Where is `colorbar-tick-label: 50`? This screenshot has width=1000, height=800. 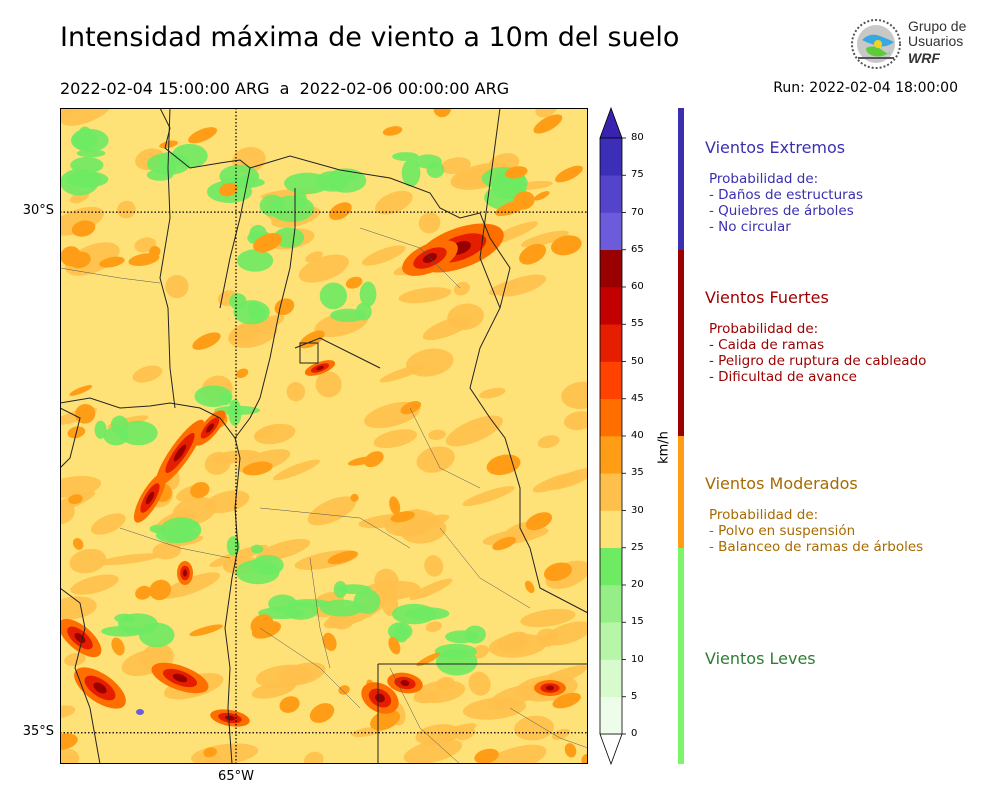
colorbar-tick-label: 50 is located at coordinates (637, 361).